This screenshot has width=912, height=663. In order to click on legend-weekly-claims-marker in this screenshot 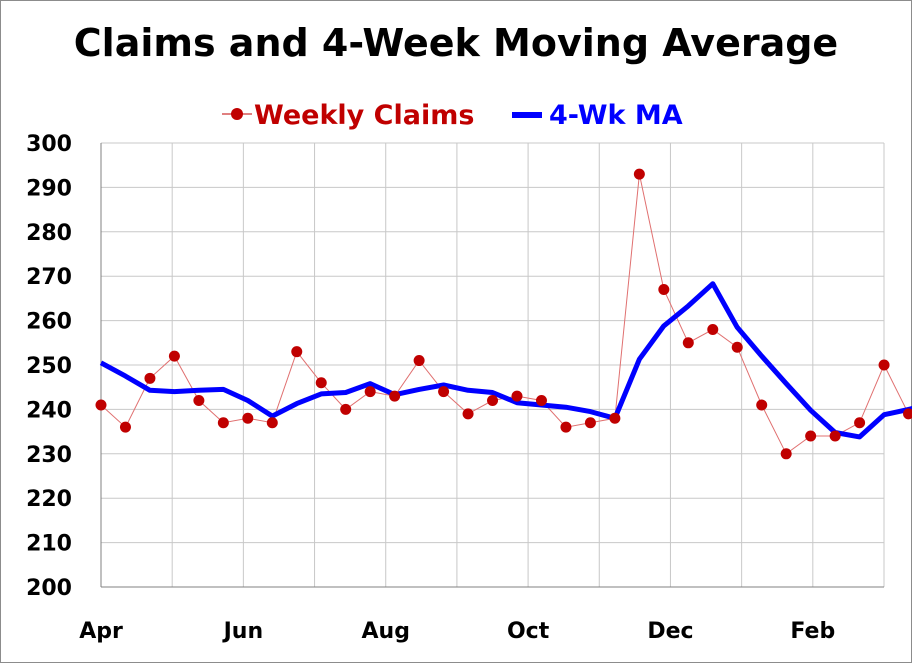, I will do `click(237, 114)`.